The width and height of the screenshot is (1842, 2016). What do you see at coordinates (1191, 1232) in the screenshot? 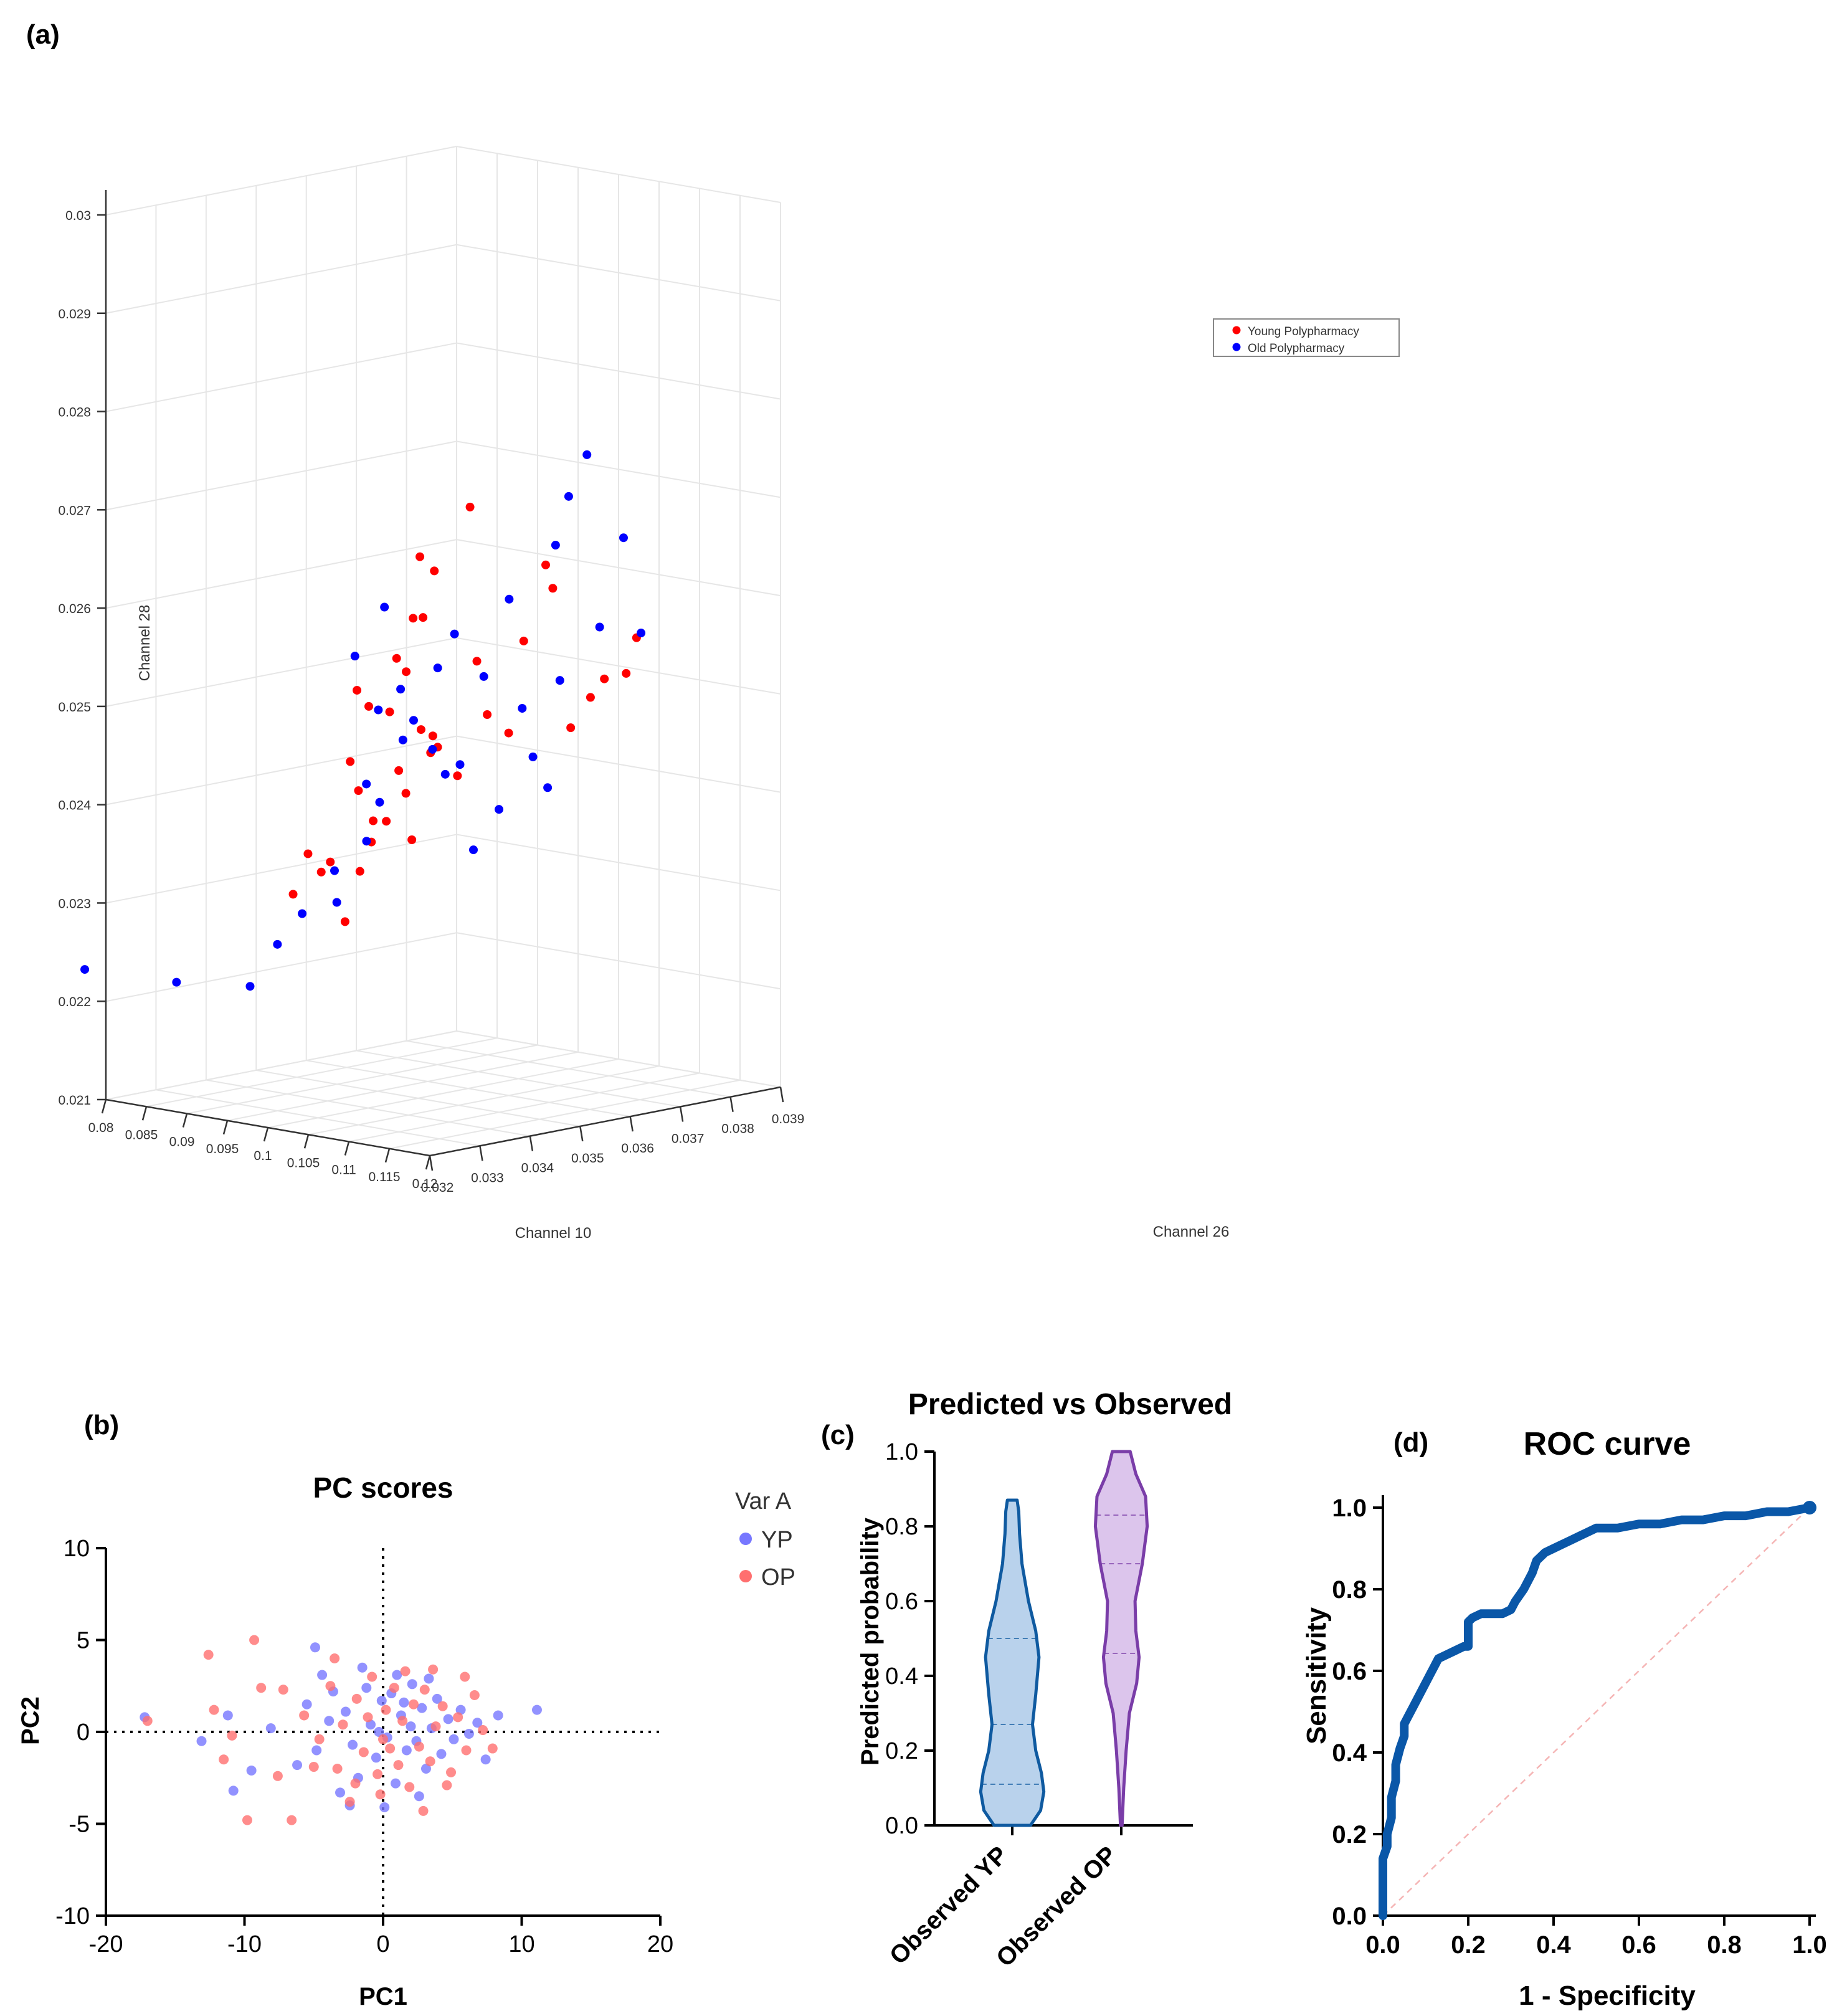
I see `a-y-axis-title: Channel 26` at bounding box center [1191, 1232].